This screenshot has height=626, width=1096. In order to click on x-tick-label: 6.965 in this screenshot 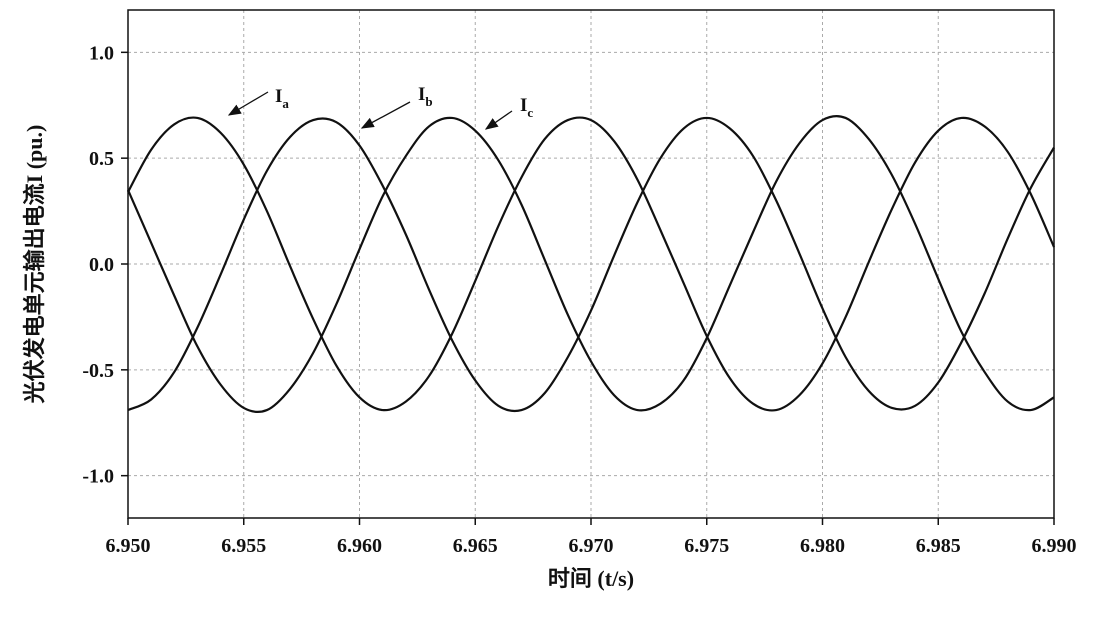, I will do `click(475, 546)`.